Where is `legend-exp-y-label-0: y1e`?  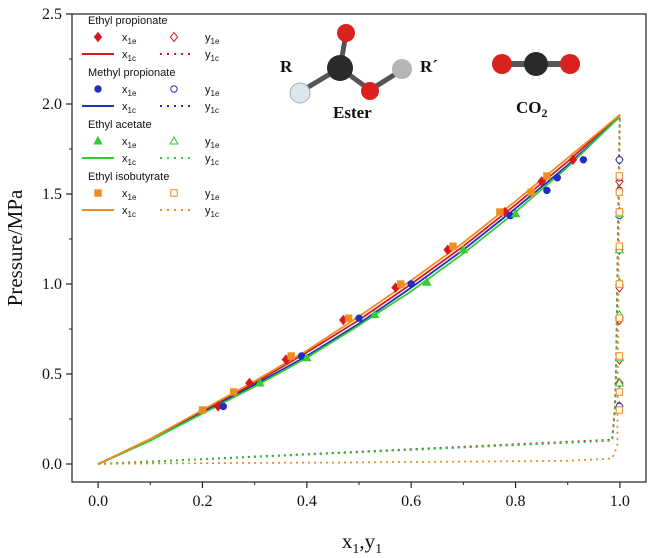 legend-exp-y-label-0: y1e is located at coordinates (212, 39).